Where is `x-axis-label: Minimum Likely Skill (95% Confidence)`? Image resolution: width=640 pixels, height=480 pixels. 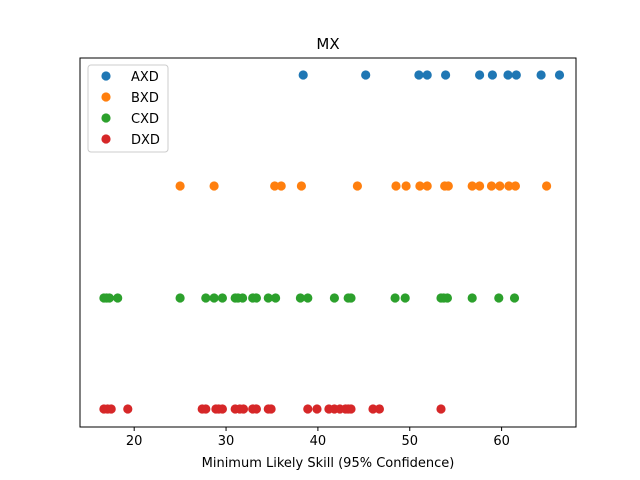
x-axis-label: Minimum Likely Skill (95% Confidence) is located at coordinates (328, 463).